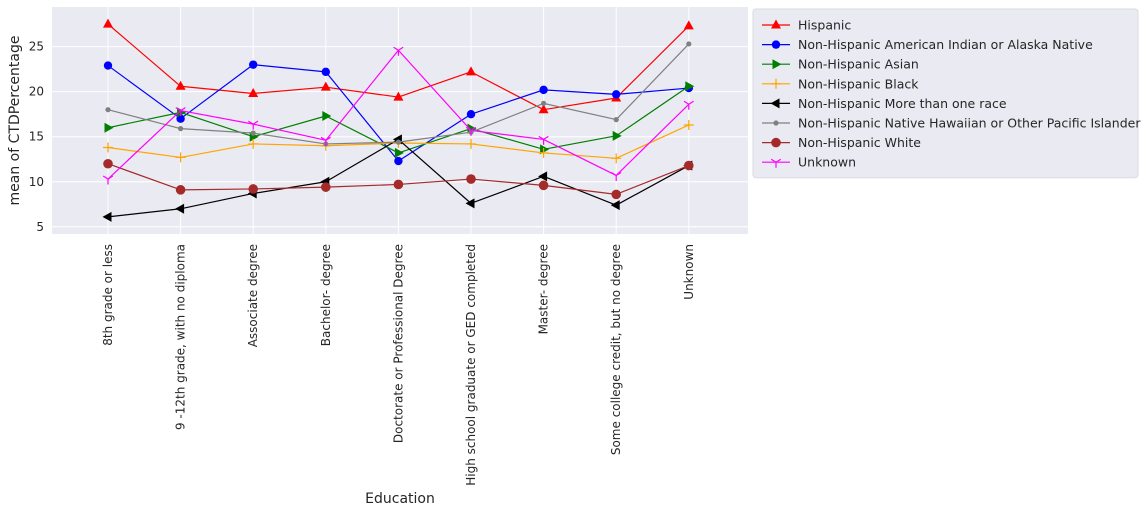 The height and width of the screenshot is (510, 1143). What do you see at coordinates (326, 295) in the screenshot?
I see `x-tick-label: Bachelor- degree` at bounding box center [326, 295].